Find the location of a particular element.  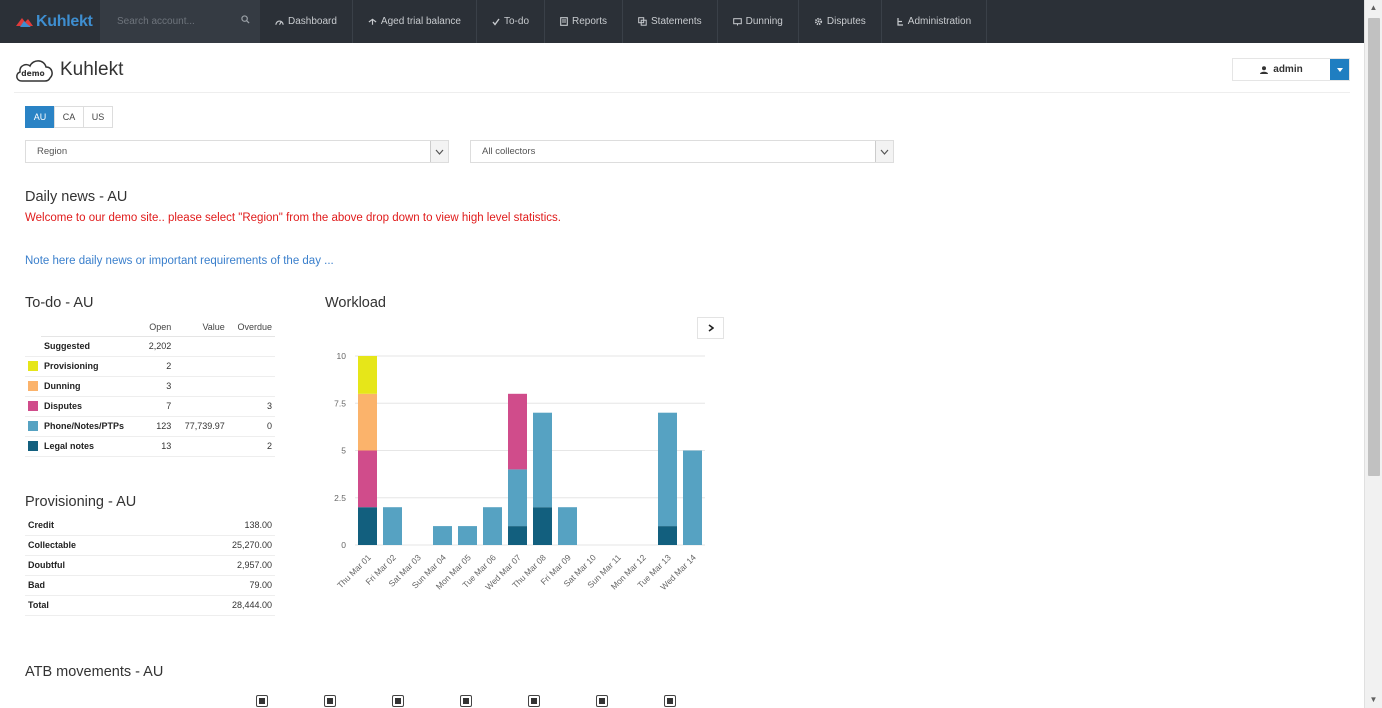

user-dropdown-toggle is located at coordinates (1339, 69).